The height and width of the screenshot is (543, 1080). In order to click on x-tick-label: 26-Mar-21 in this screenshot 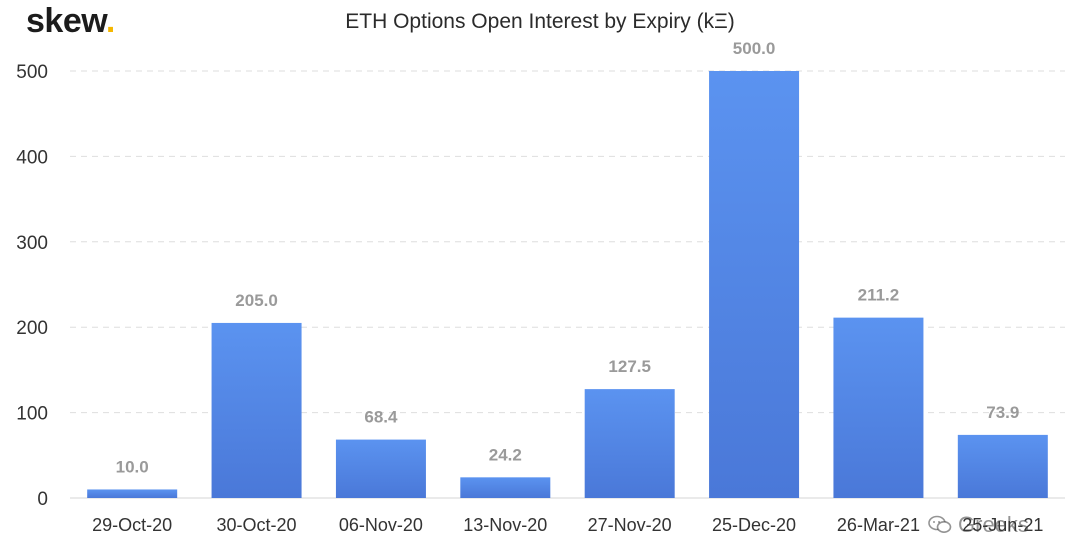, I will do `click(878, 525)`.